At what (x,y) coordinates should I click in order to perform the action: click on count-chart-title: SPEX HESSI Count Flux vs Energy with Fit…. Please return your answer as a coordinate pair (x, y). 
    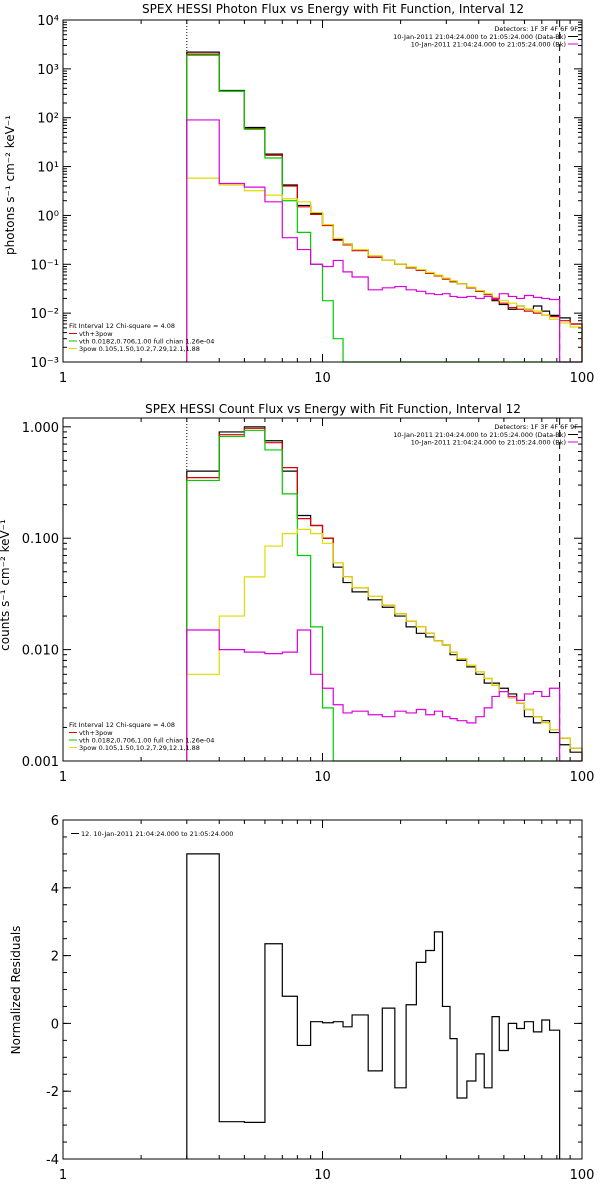
    Looking at the image, I should click on (333, 409).